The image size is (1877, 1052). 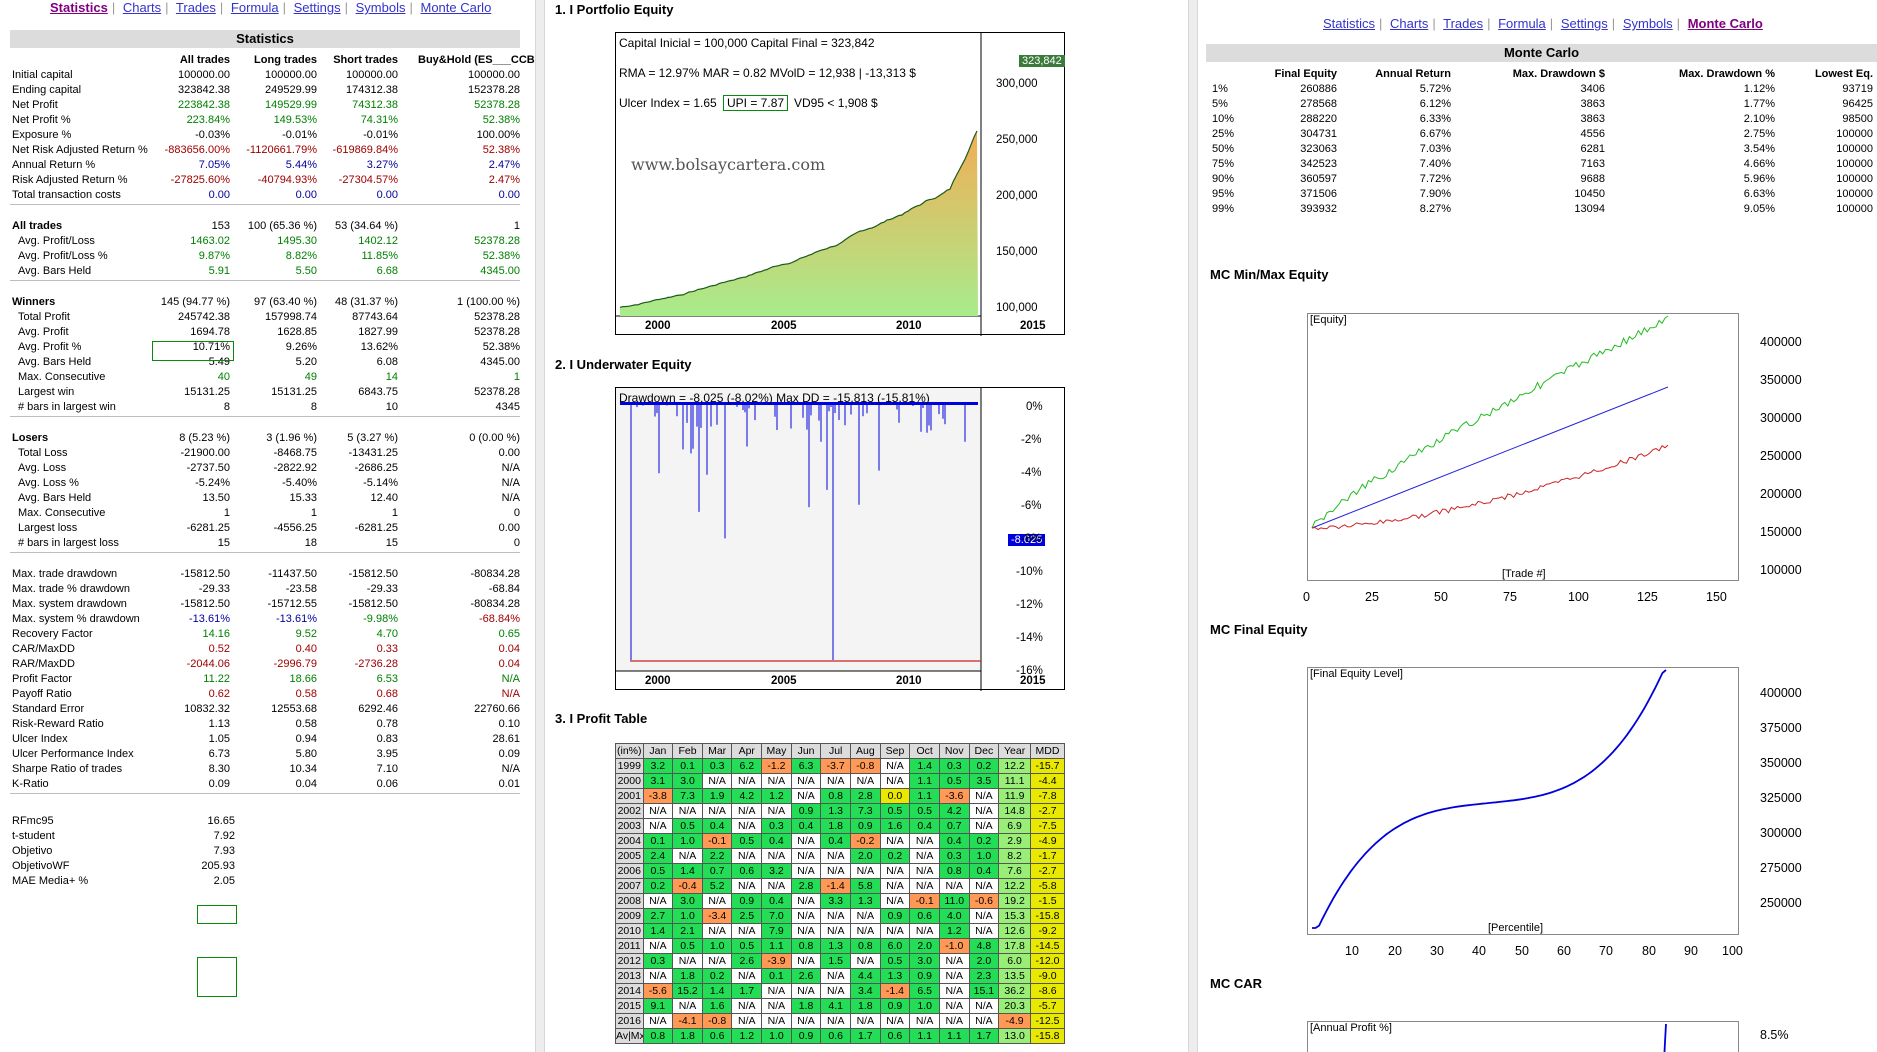 I want to click on col-buy-hold: Buy&Hold (ES___CCB), so click(x=476, y=60).